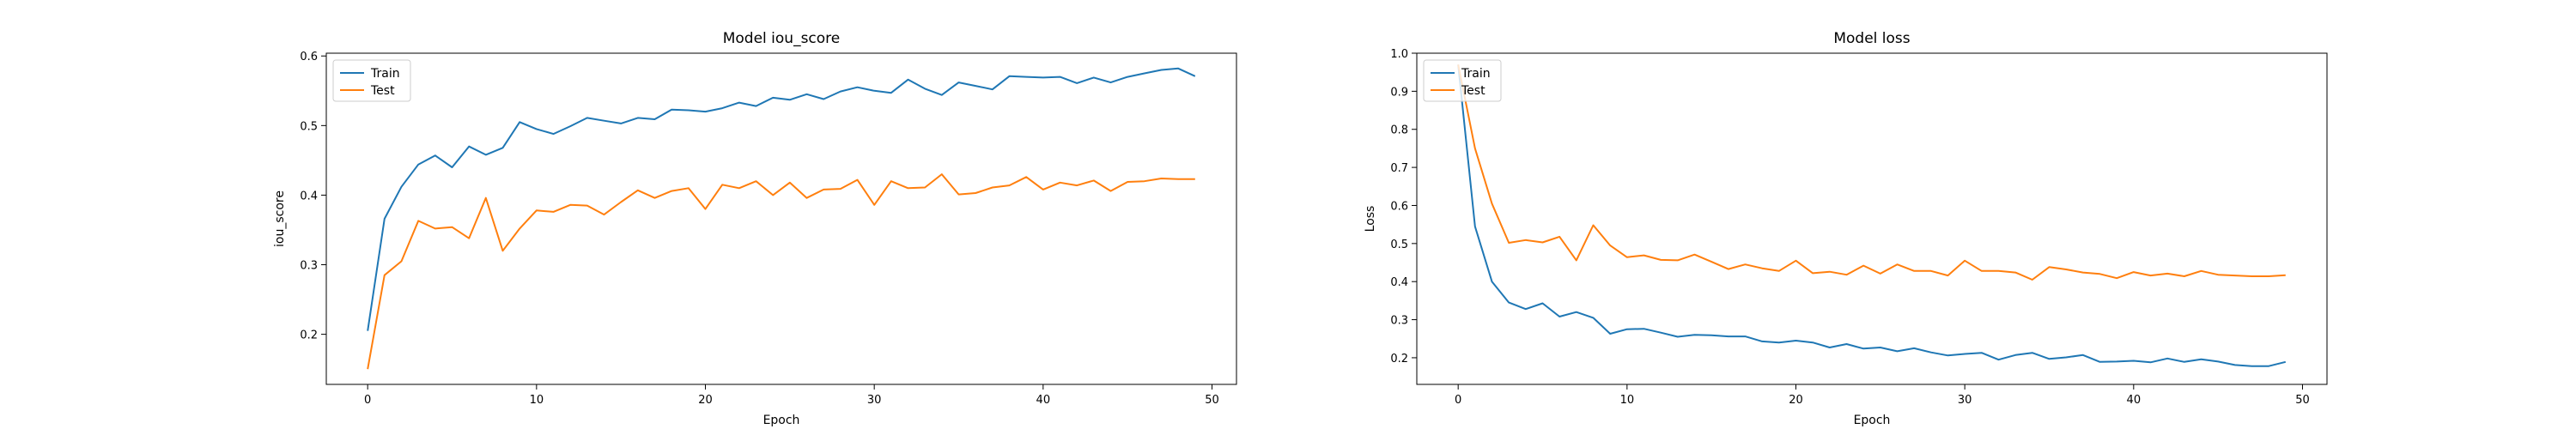 This screenshot has width=2576, height=429. I want to click on iou-score-legend: Train Test, so click(371, 80).